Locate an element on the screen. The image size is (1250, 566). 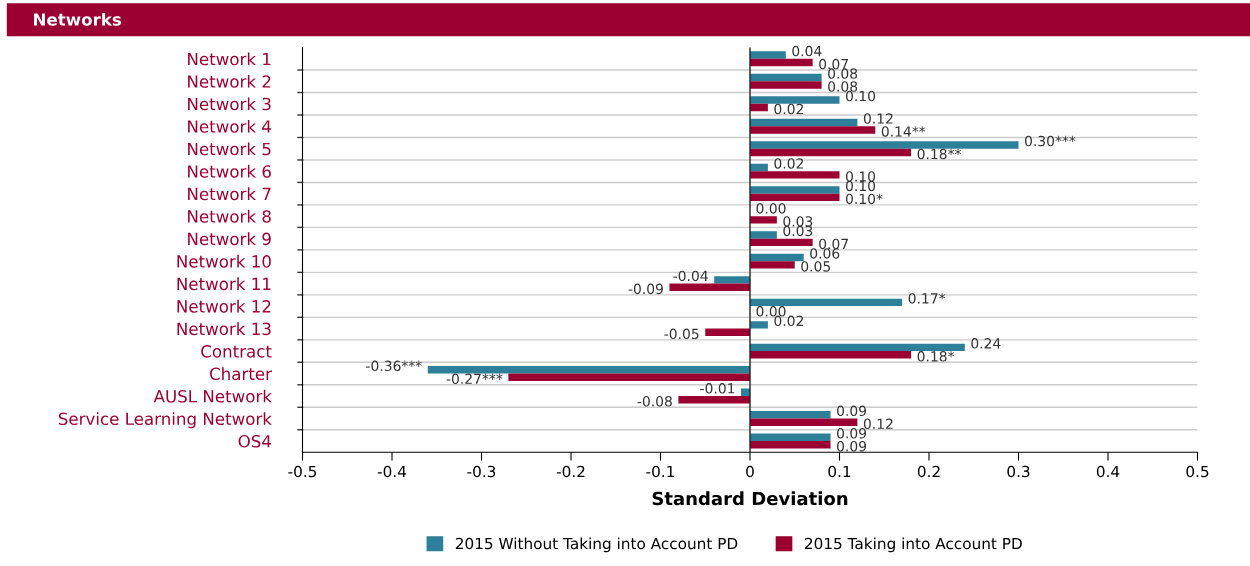
y-tick-label: Network 7 is located at coordinates (229, 194).